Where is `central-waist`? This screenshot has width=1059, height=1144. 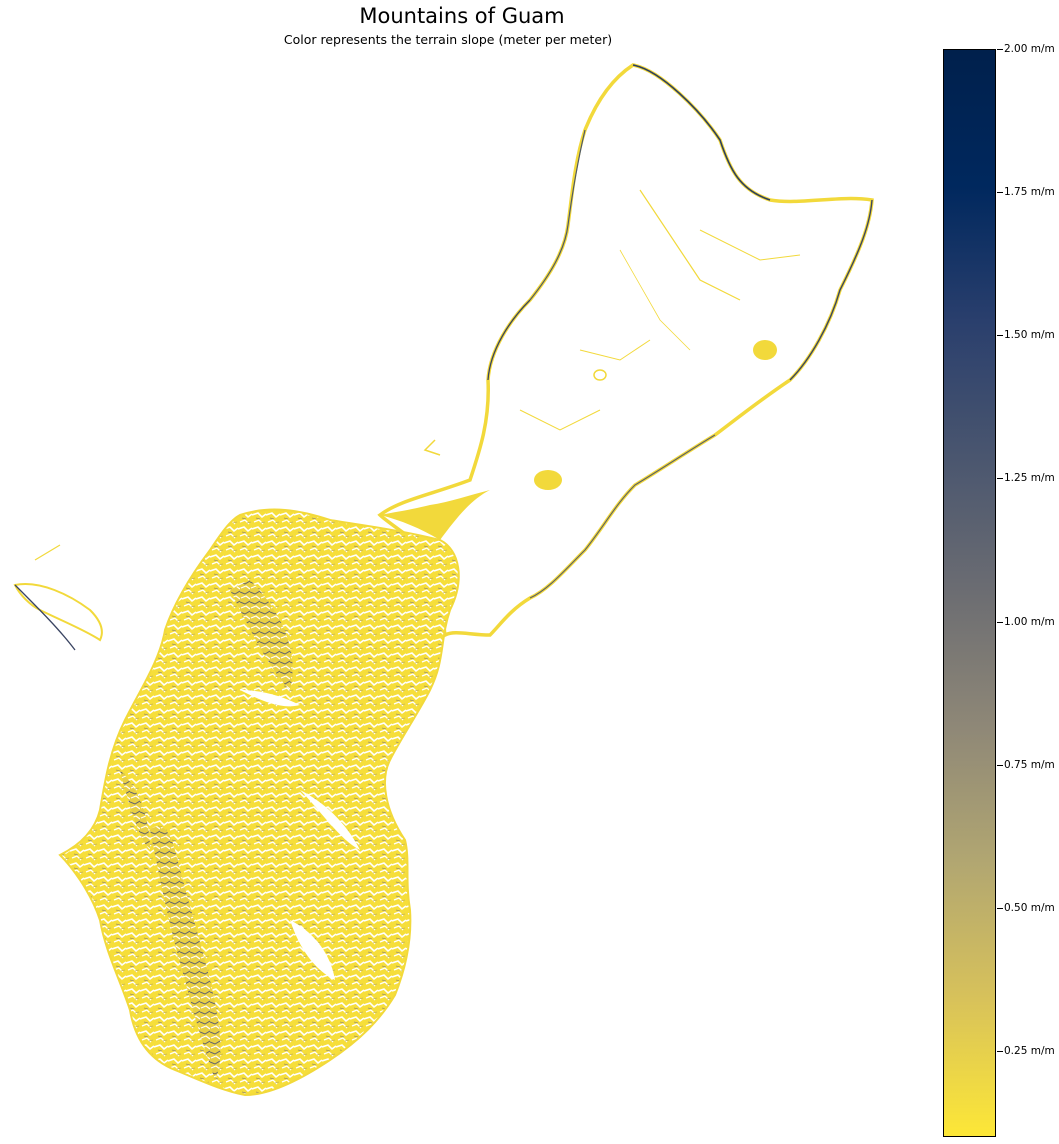 central-waist is located at coordinates (435, 515).